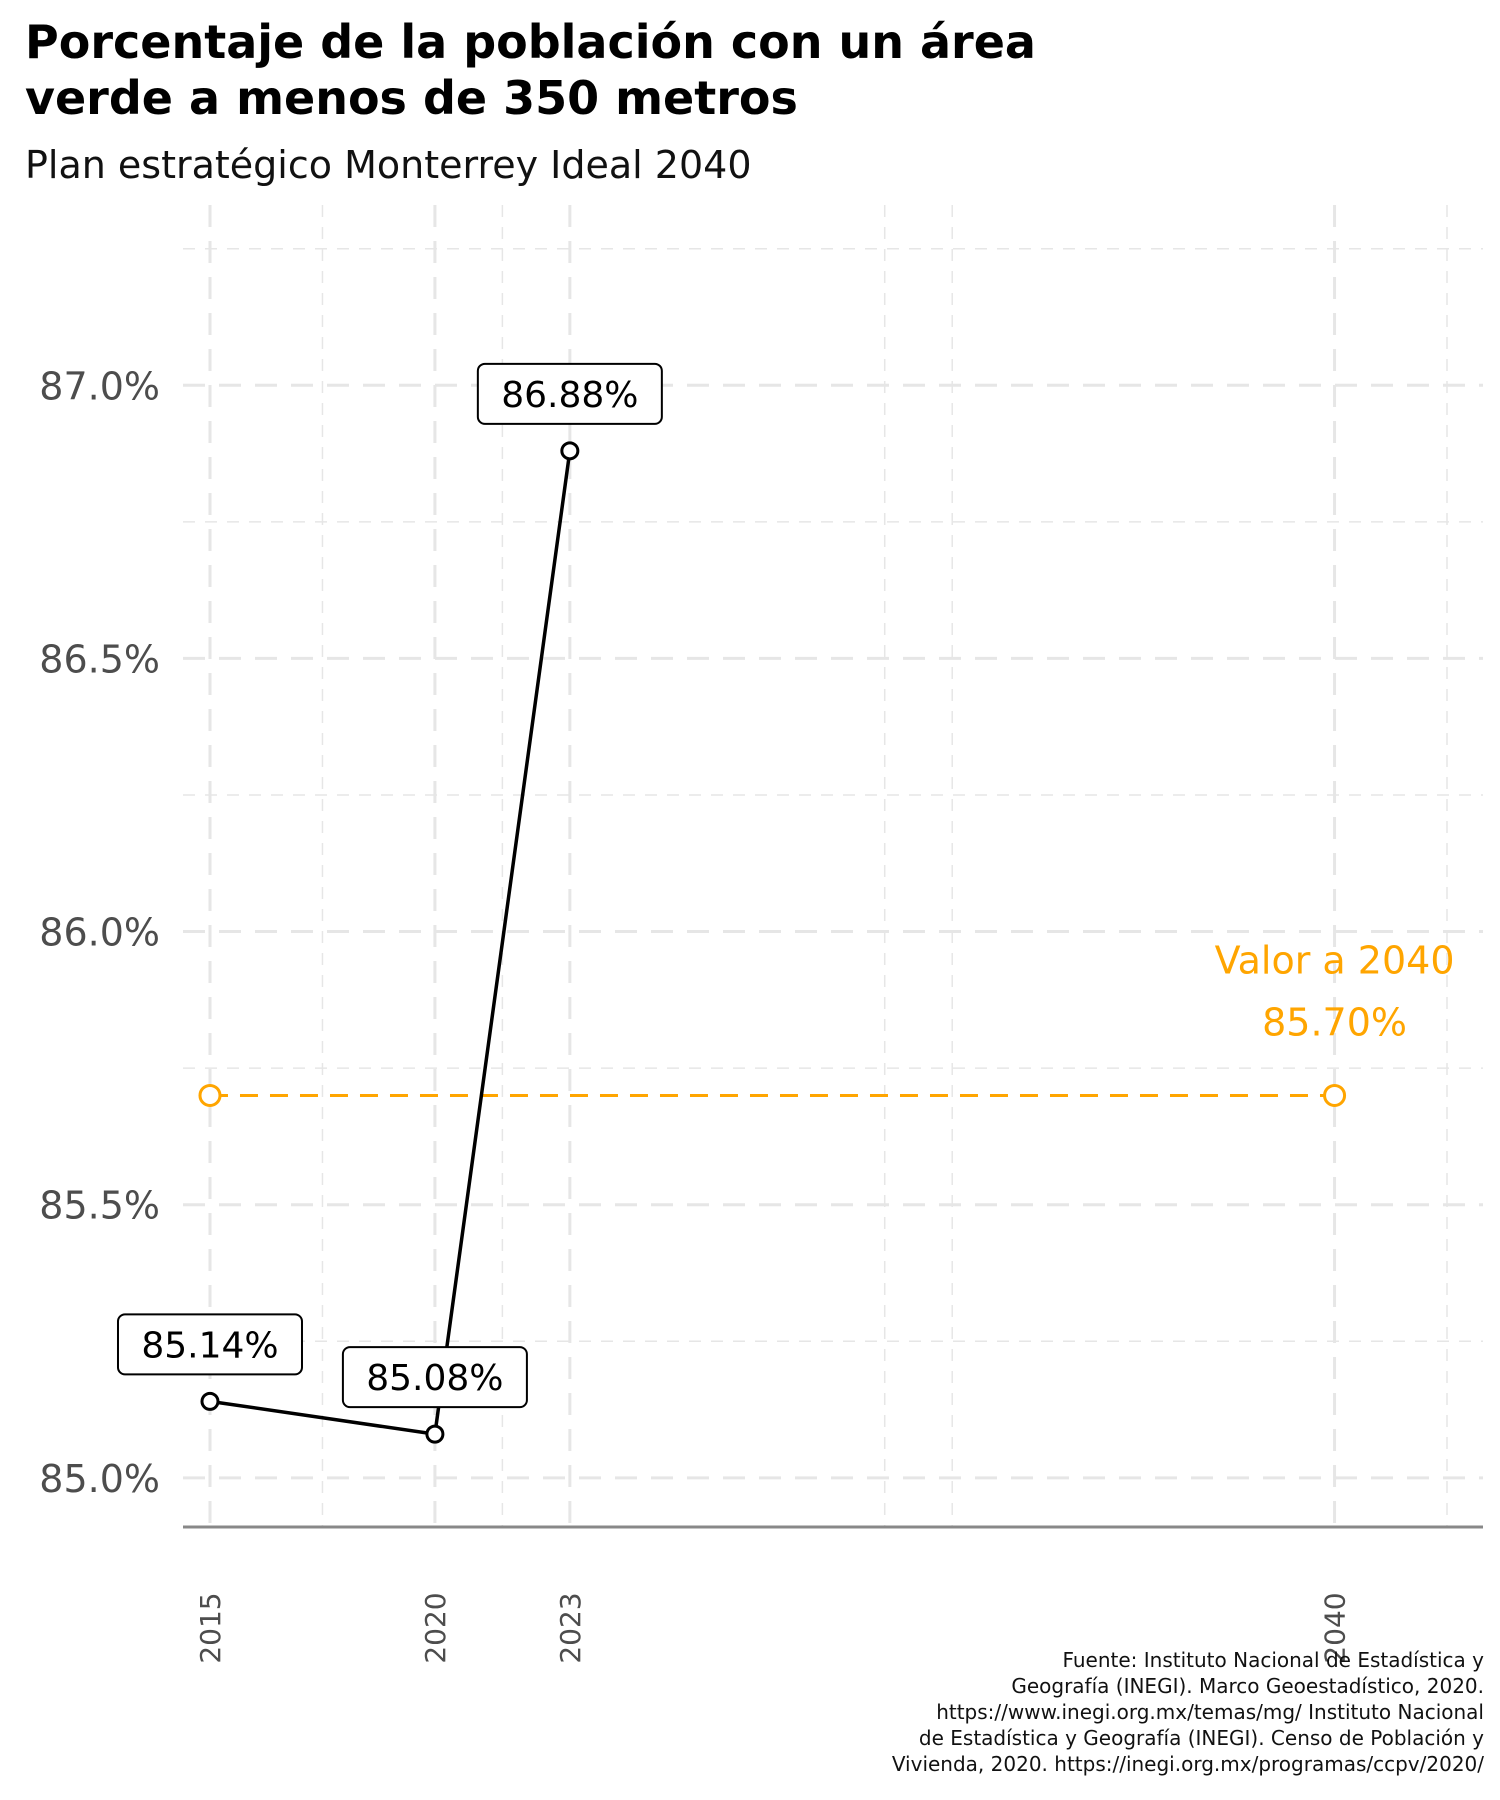 Image resolution: width=1500 pixels, height=1800 pixels. I want to click on target-label-title: Valor a 2040, so click(1335, 960).